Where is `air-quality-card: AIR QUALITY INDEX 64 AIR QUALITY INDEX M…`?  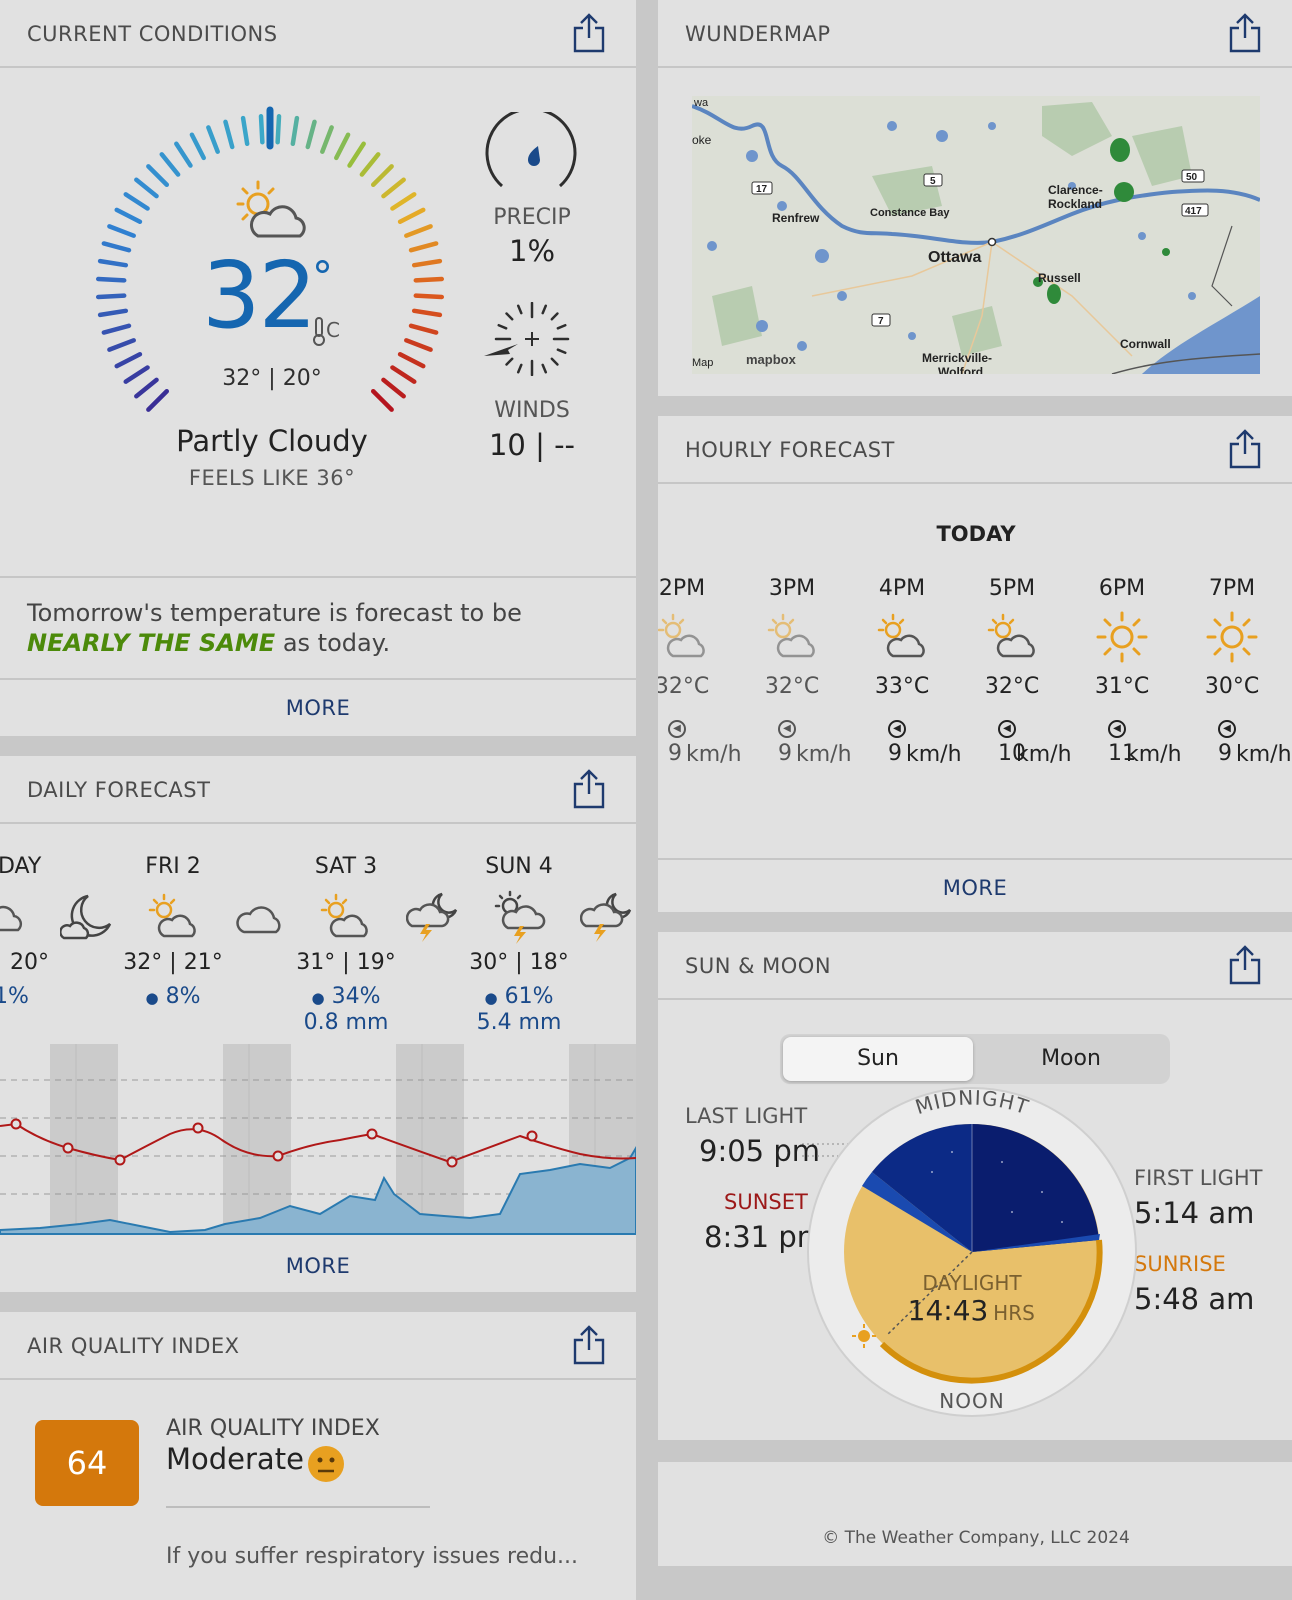
air-quality-card: AIR QUALITY INDEX 64 AIR QUALITY INDEX M… is located at coordinates (318, 1456).